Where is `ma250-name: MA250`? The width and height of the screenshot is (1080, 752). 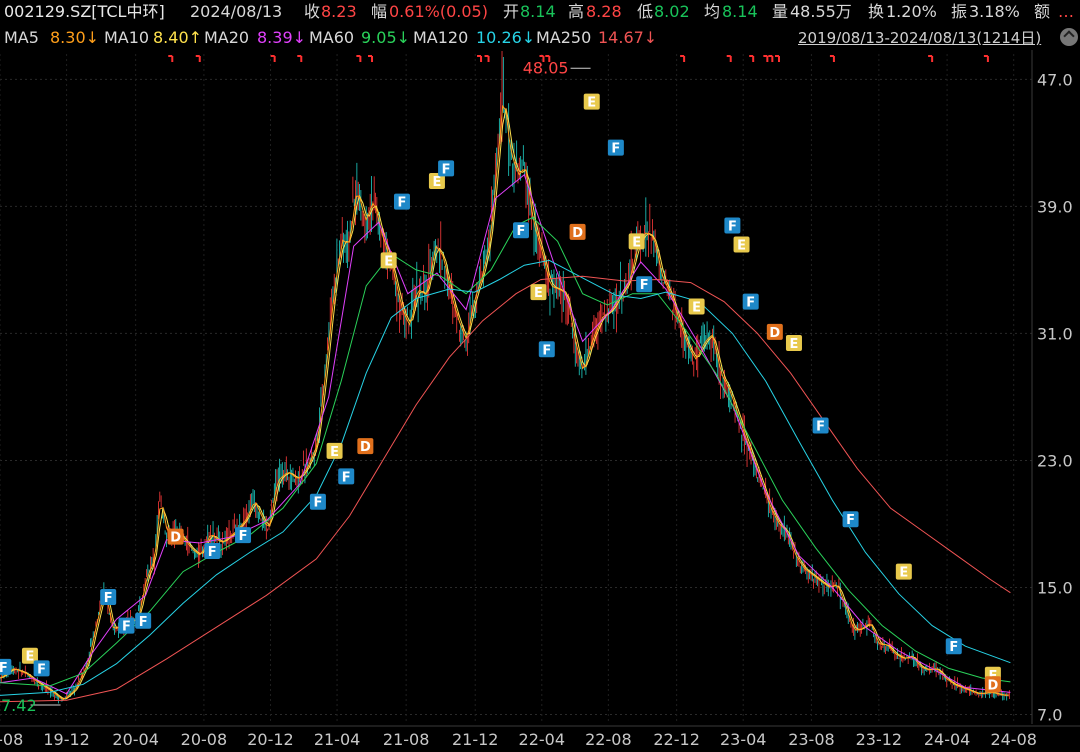
ma250-name: MA250 is located at coordinates (564, 37).